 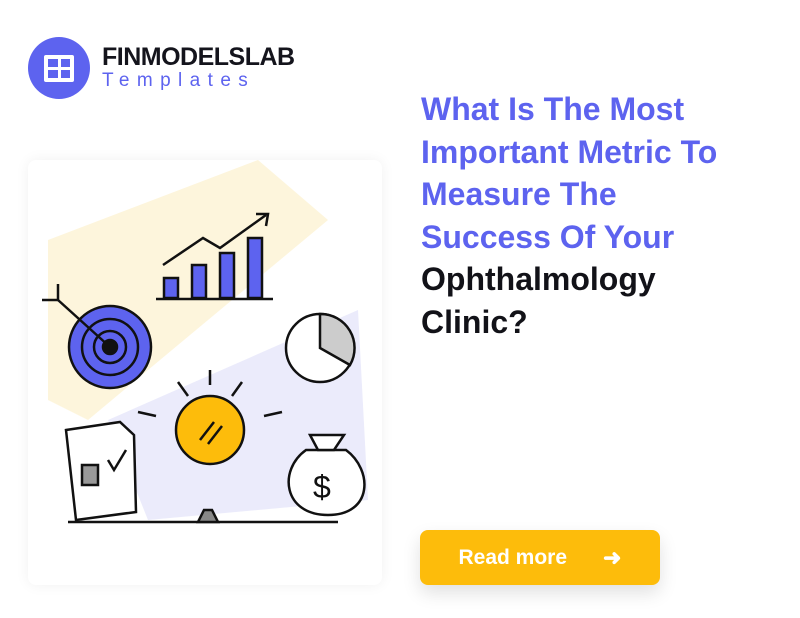 I want to click on target-icon, so click(x=97, y=337).